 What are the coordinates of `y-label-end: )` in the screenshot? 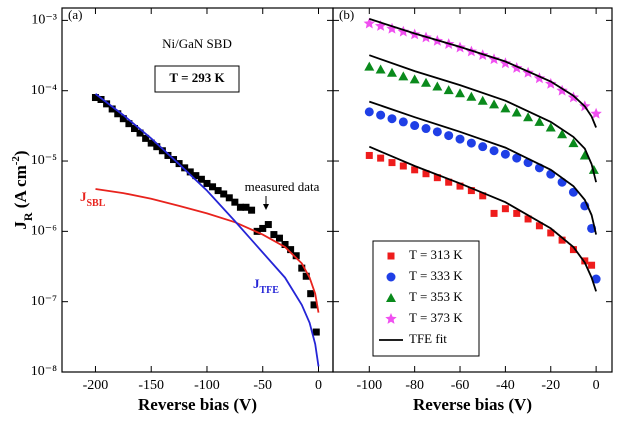 It's located at (20, 153).